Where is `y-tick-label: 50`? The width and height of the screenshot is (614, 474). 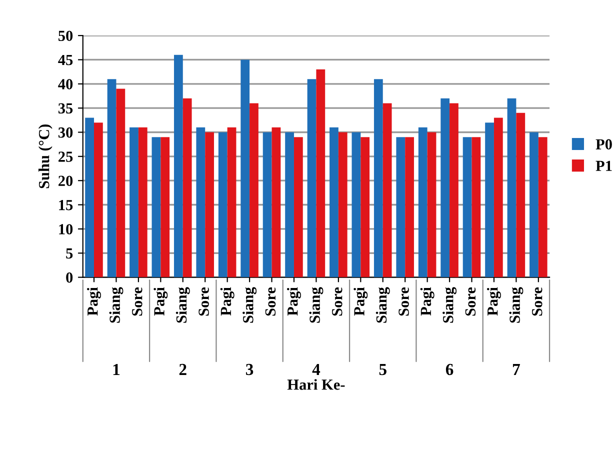
y-tick-label: 50 is located at coordinates (65, 35).